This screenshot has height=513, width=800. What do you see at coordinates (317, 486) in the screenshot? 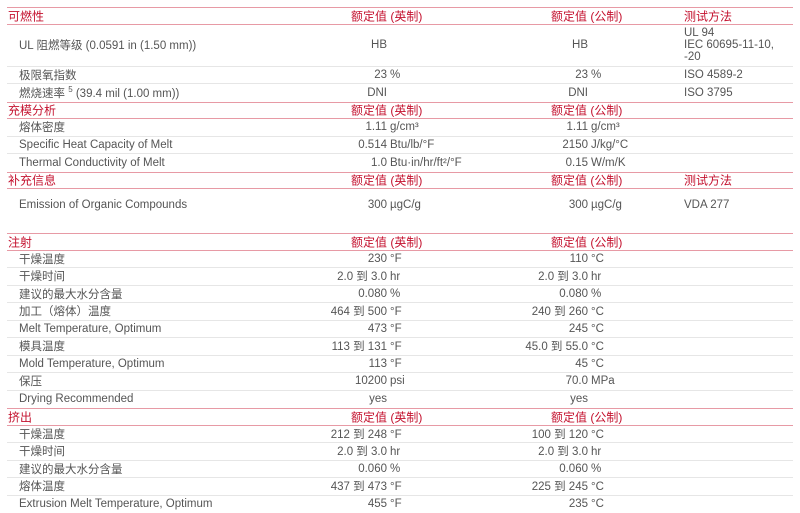
I see `value-english-number: 437 到 473` at bounding box center [317, 486].